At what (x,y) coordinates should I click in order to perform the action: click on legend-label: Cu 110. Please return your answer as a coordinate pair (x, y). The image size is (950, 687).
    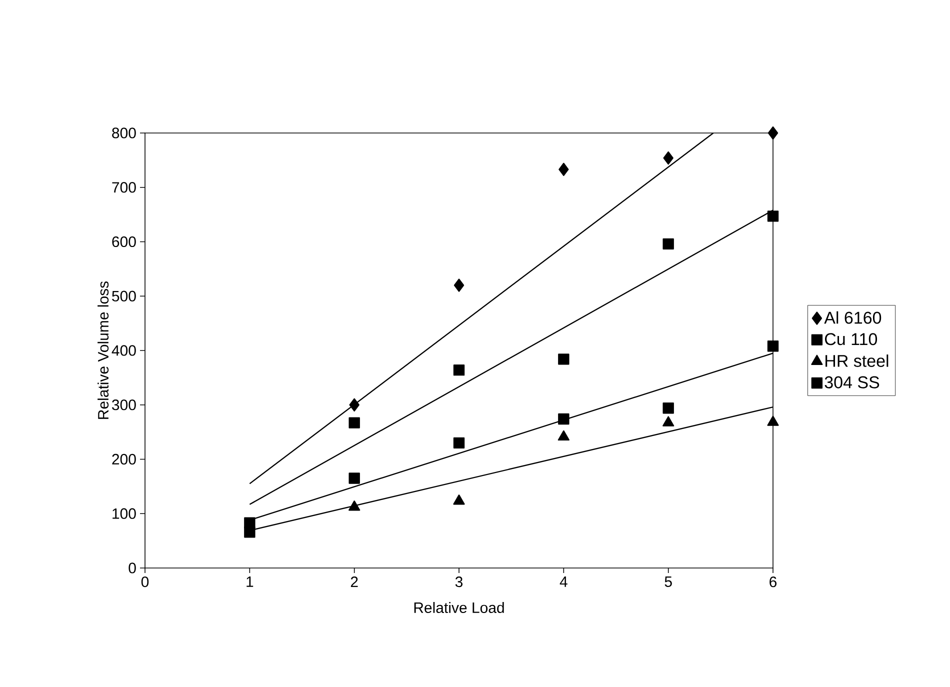
    Looking at the image, I should click on (851, 339).